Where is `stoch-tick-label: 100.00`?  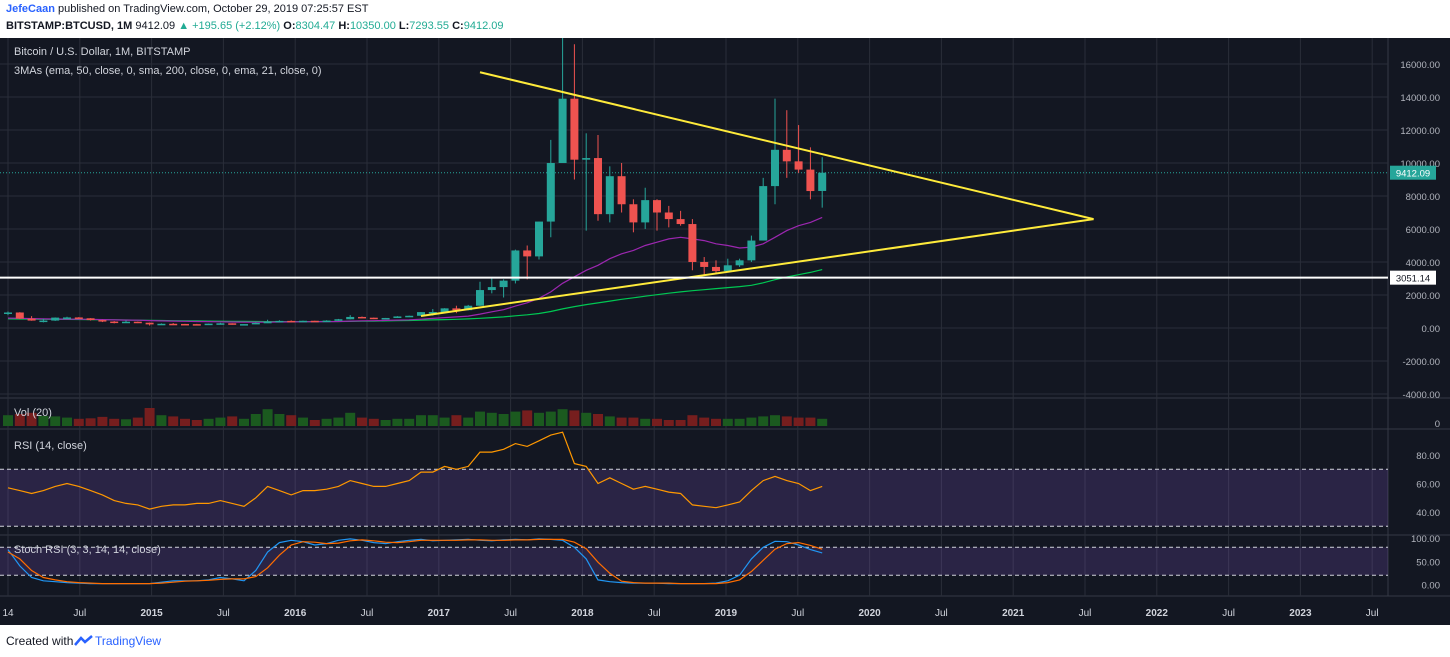
stoch-tick-label: 100.00 is located at coordinates (1425, 539).